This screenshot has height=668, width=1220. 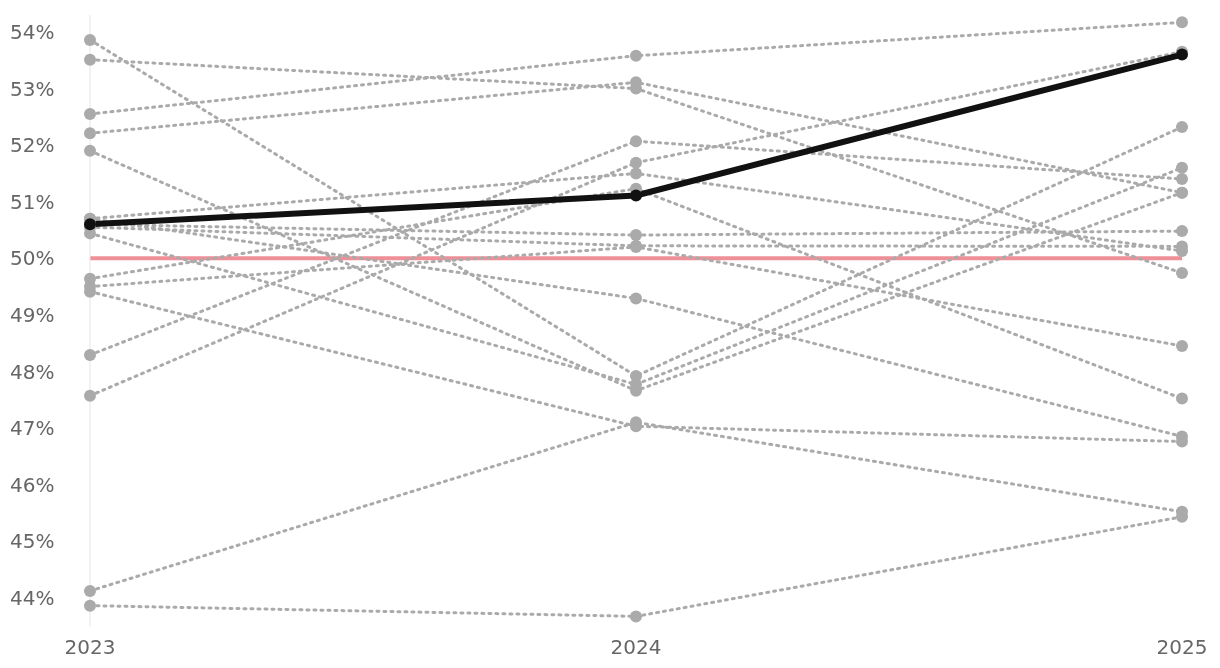 What do you see at coordinates (32, 371) in the screenshot?
I see `y-tick-label: 48%` at bounding box center [32, 371].